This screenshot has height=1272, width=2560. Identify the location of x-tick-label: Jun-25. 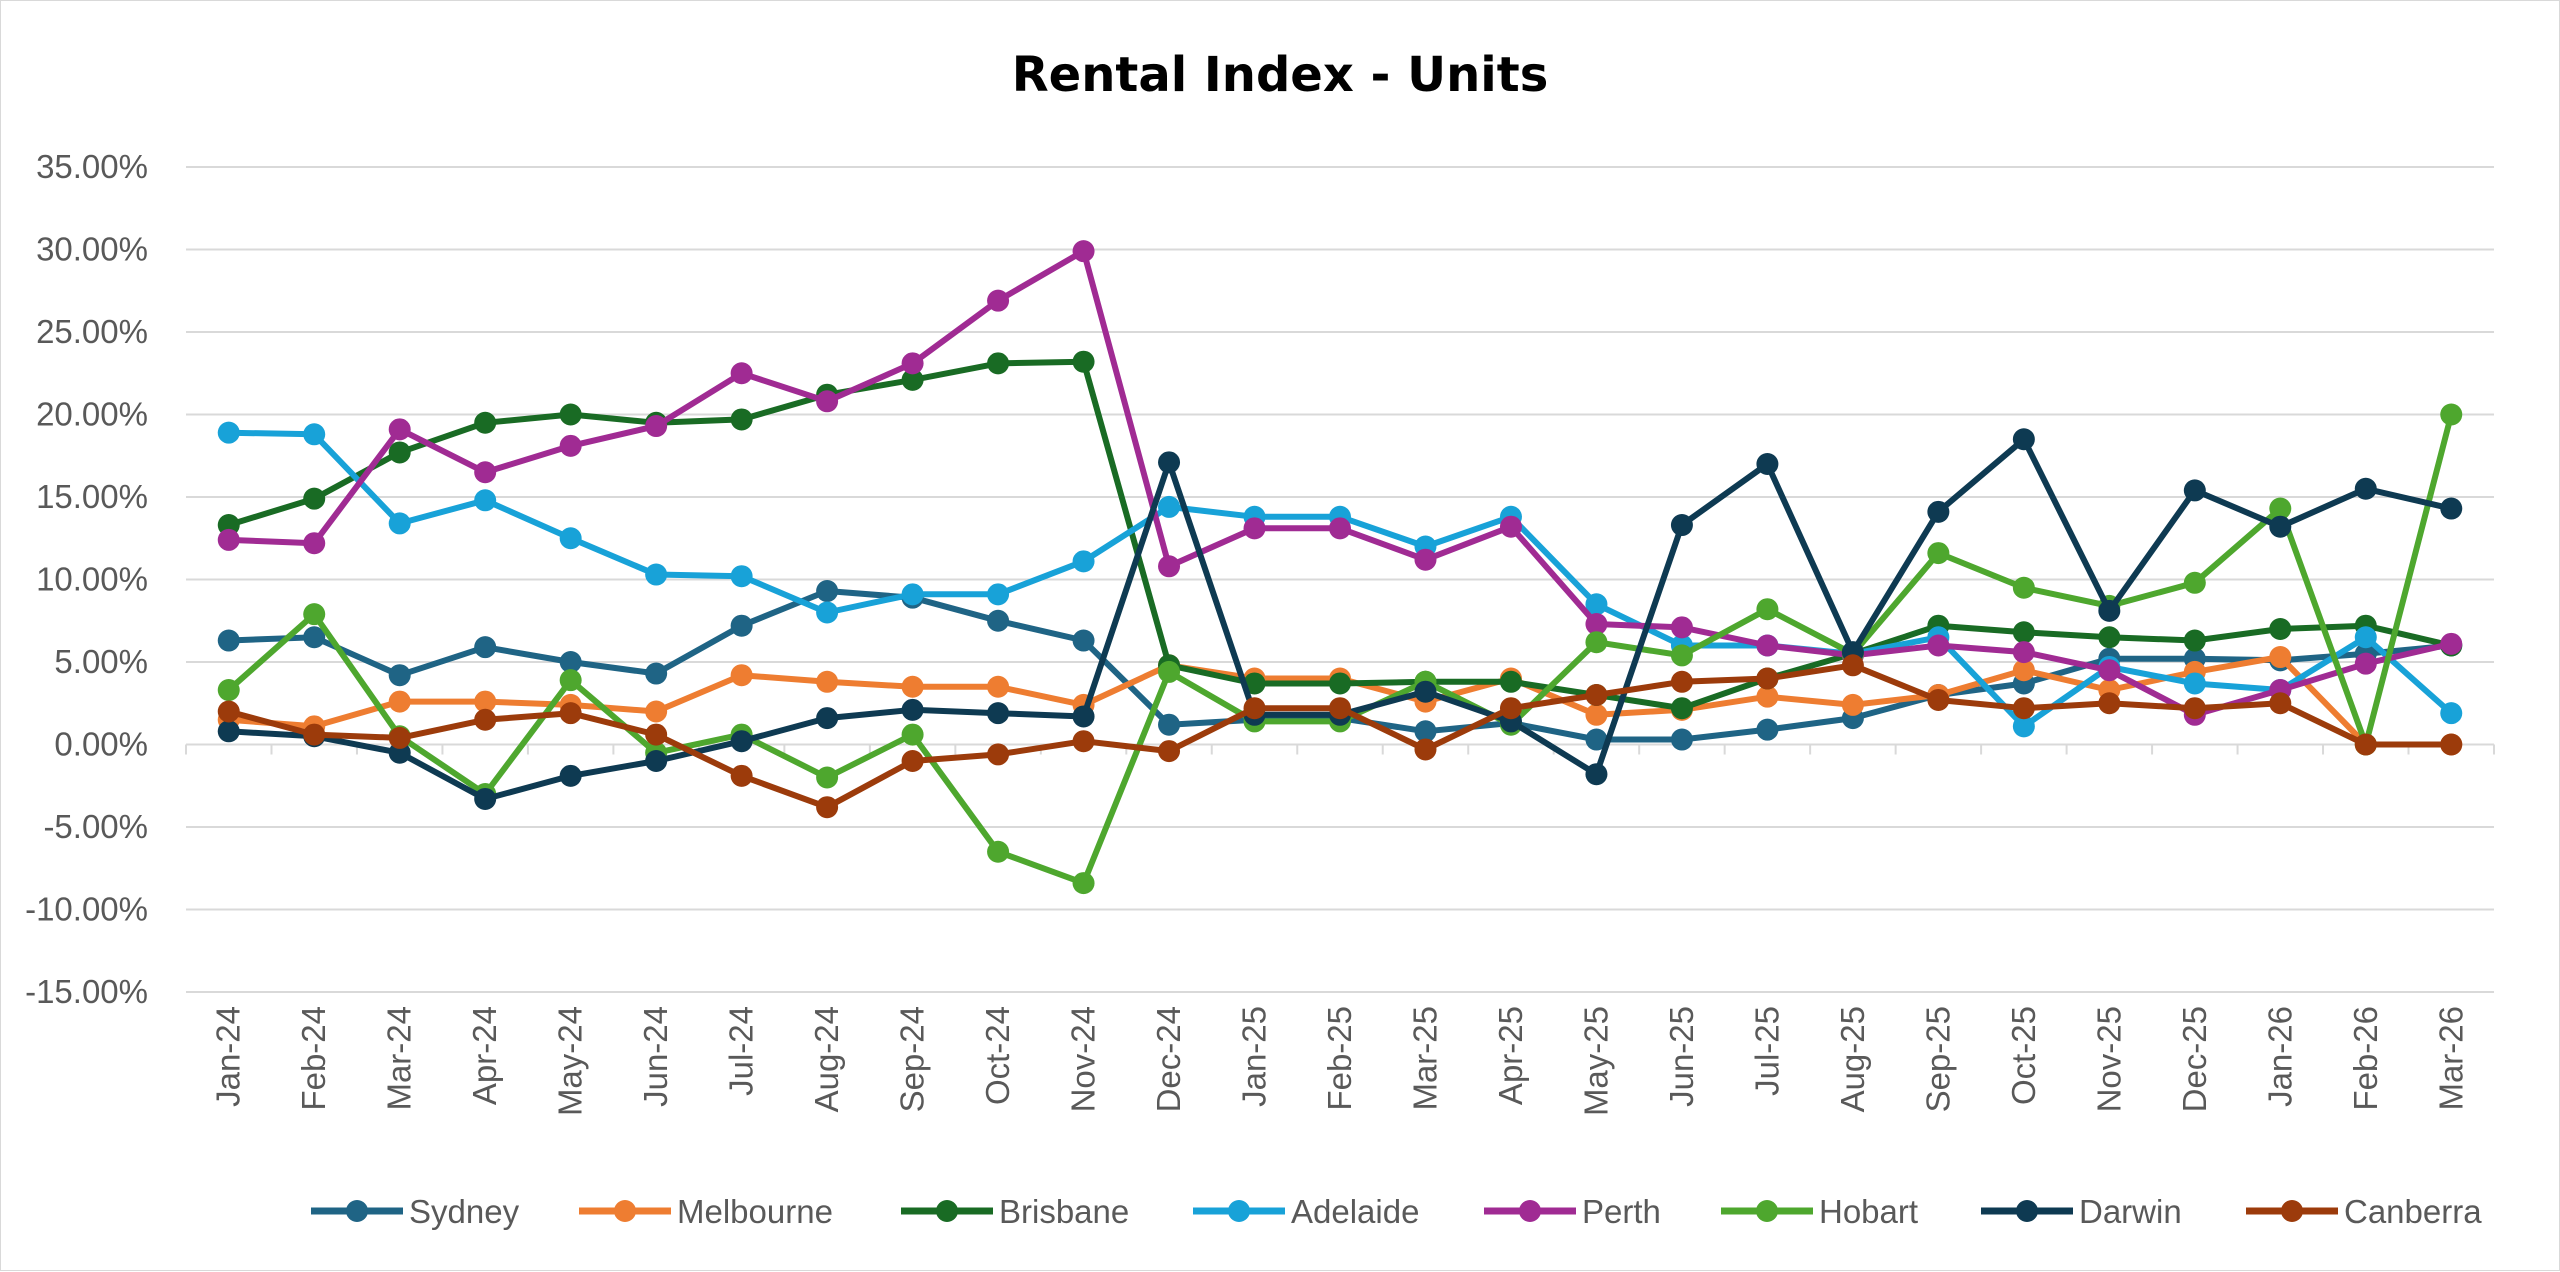
(1681, 1056).